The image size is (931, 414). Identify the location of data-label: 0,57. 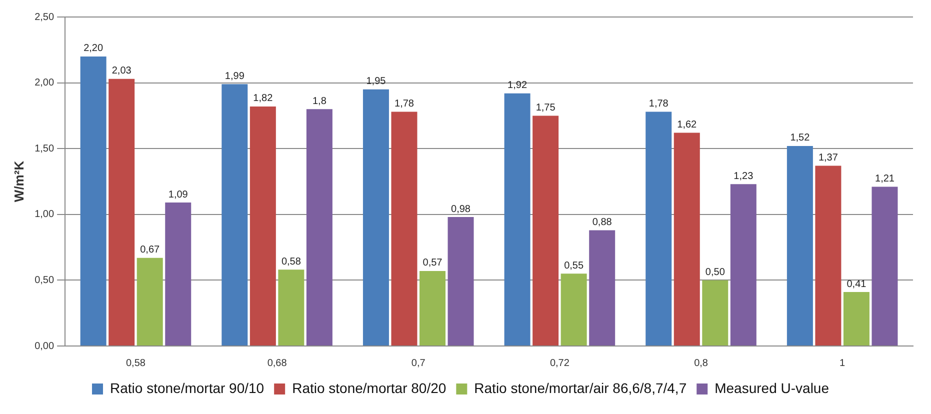
(432, 263).